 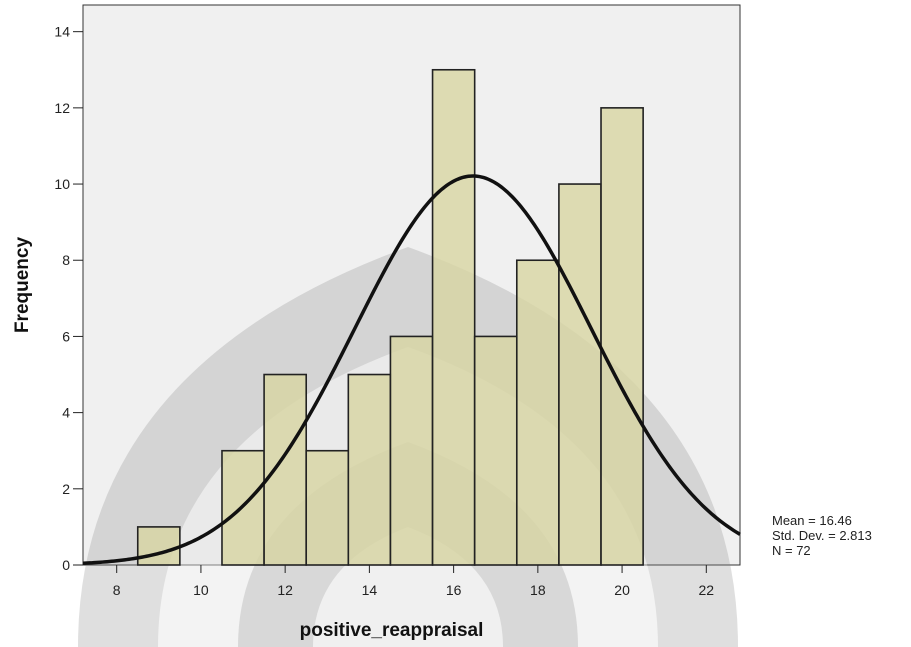 What do you see at coordinates (812, 520) in the screenshot?
I see `stats-mean: Mean = 16.46` at bounding box center [812, 520].